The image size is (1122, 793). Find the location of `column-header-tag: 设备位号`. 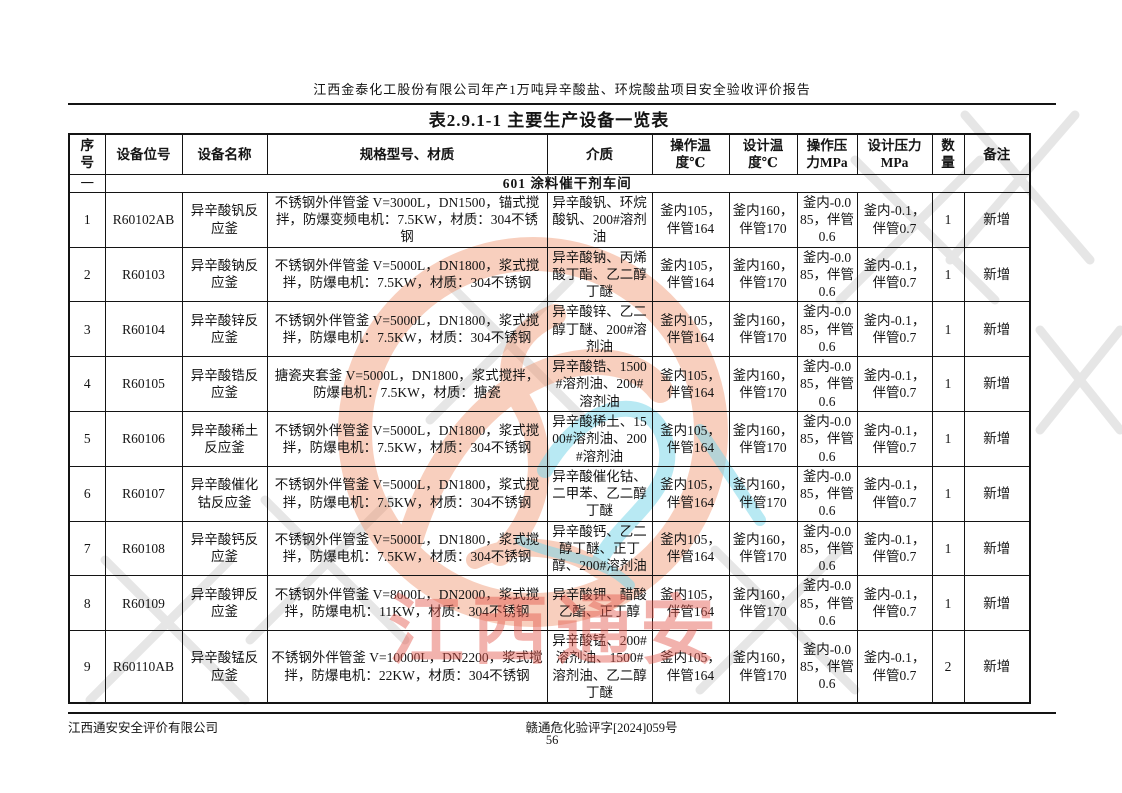

column-header-tag: 设备位号 is located at coordinates (143, 154).